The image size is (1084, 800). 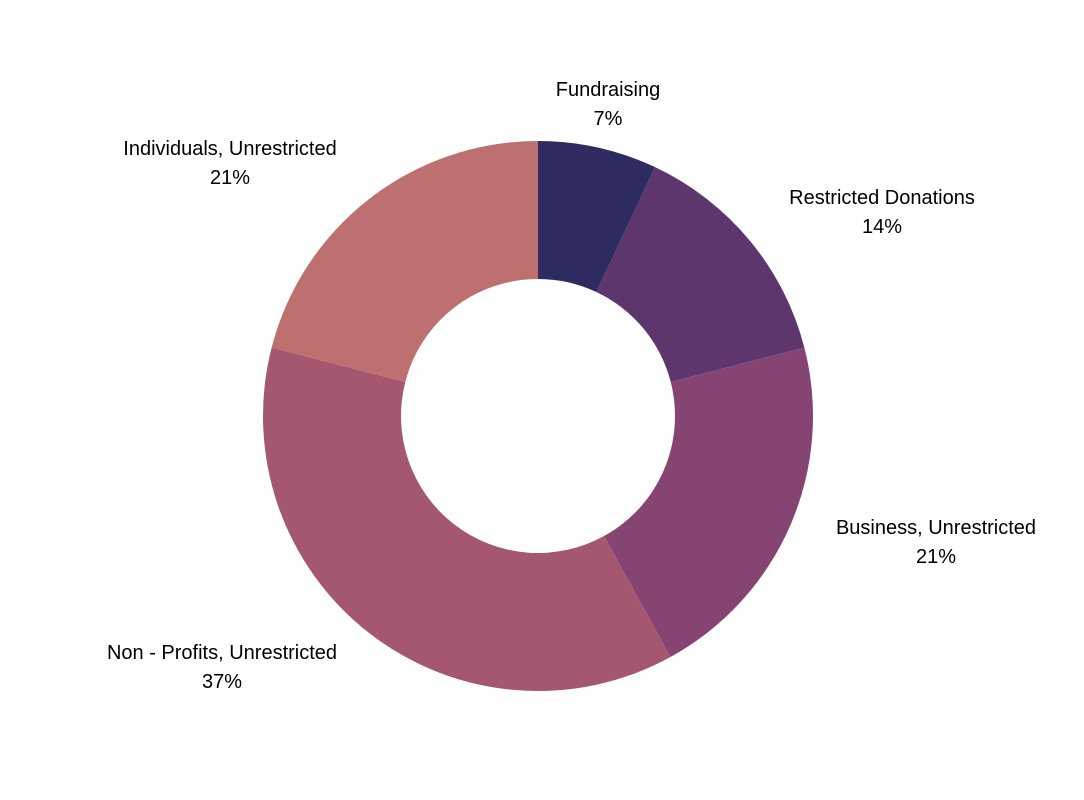 I want to click on slice-percent: 37%, so click(x=222, y=682).